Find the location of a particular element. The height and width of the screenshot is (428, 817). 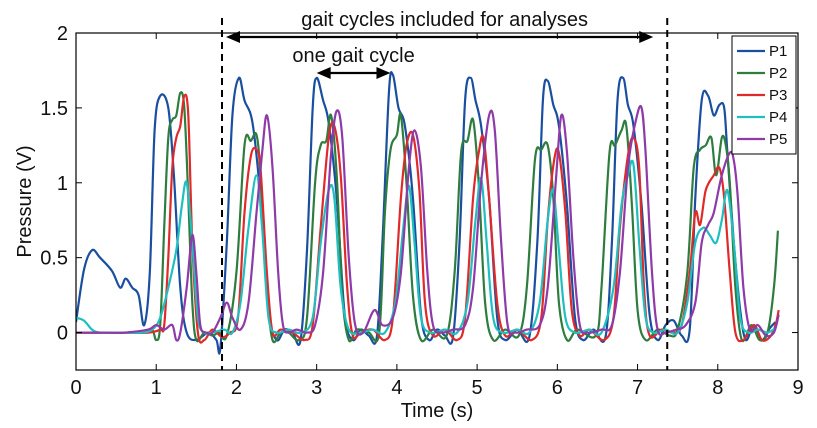

range-annotation-label: gait cycles included for analyses is located at coordinates (444, 20).